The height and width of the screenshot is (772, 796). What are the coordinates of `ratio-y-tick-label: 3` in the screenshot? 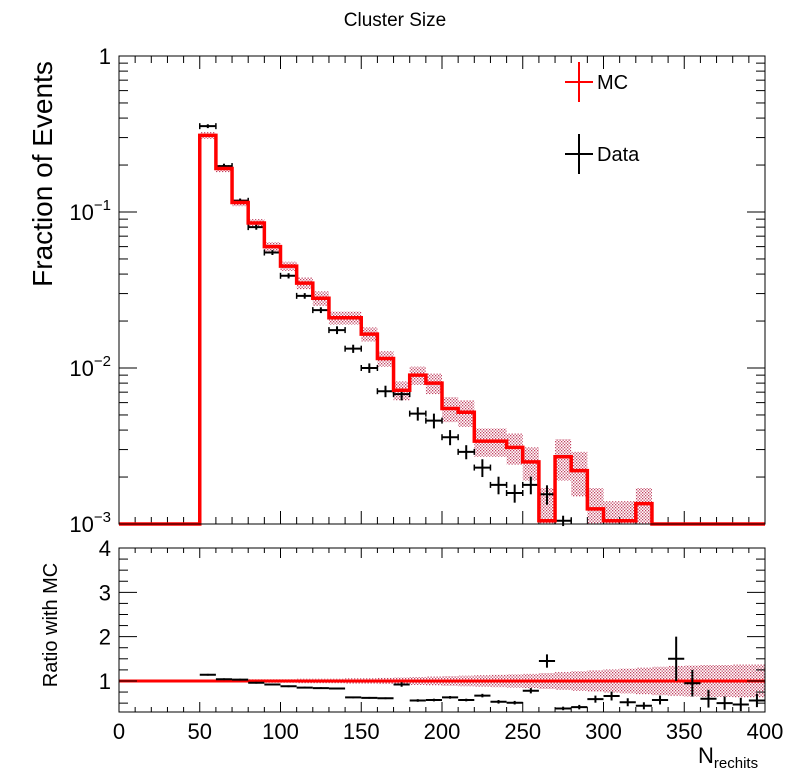 It's located at (105, 592).